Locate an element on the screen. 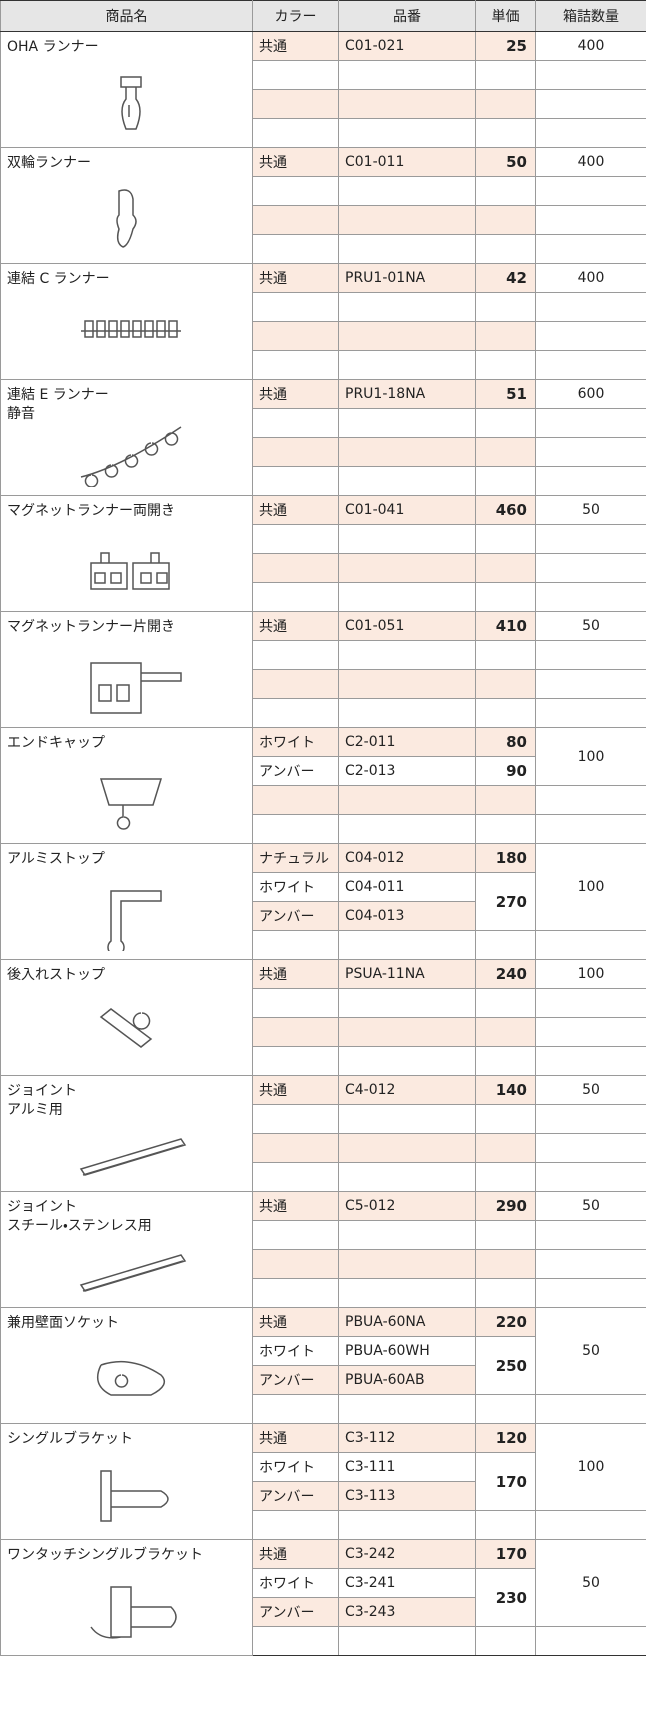 This screenshot has height=1724, width=646. table-row: ジョイント アルミ用 共通 C4-012 140 50 is located at coordinates (323, 1133).